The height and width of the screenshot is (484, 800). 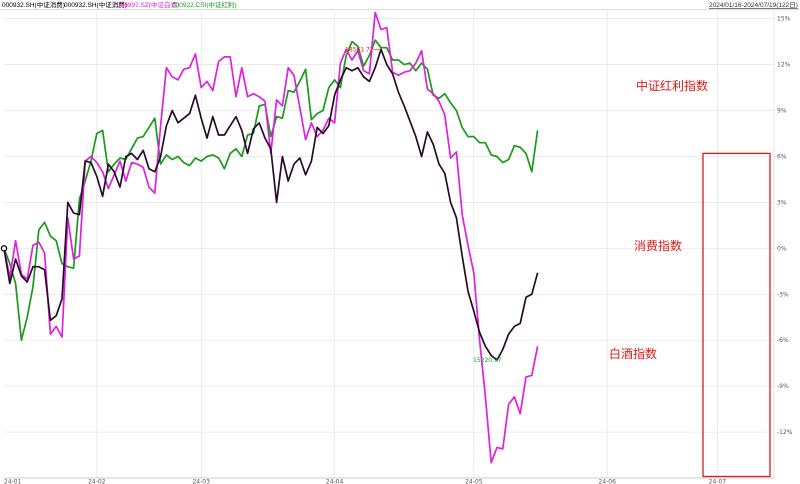 I want to click on x-tick-label: 24-01, so click(x=13, y=481).